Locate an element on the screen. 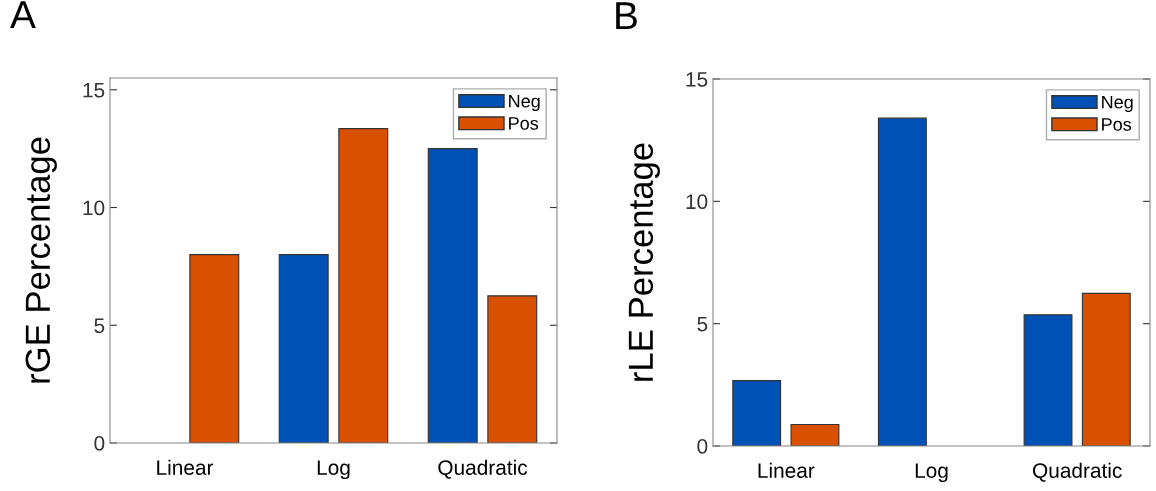  text: B is located at coordinates (626, 16).